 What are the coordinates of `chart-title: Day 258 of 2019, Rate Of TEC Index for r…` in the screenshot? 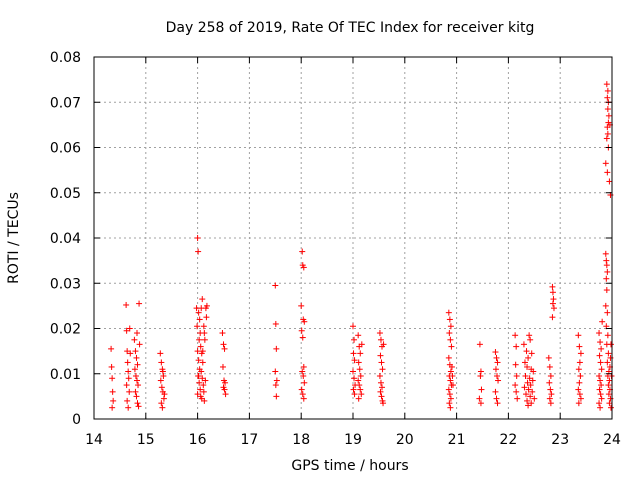 It's located at (350, 28).